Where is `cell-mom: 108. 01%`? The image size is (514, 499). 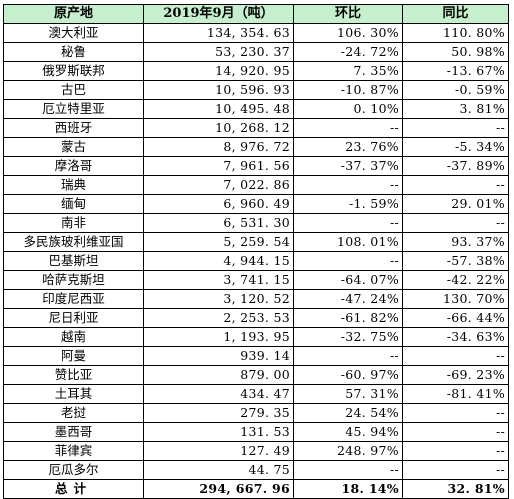 cell-mom: 108. 01% is located at coordinates (348, 242).